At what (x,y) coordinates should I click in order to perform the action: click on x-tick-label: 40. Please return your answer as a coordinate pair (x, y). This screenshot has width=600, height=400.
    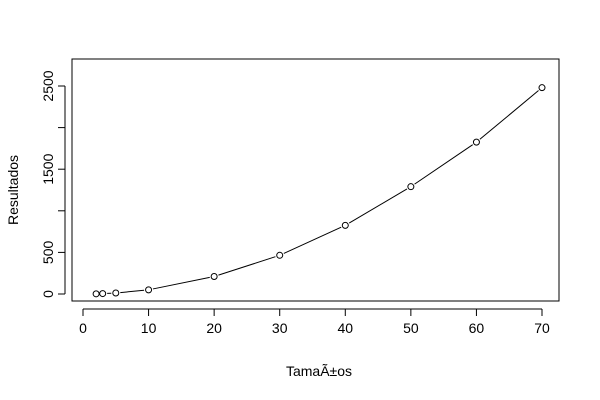
    Looking at the image, I should click on (345, 328).